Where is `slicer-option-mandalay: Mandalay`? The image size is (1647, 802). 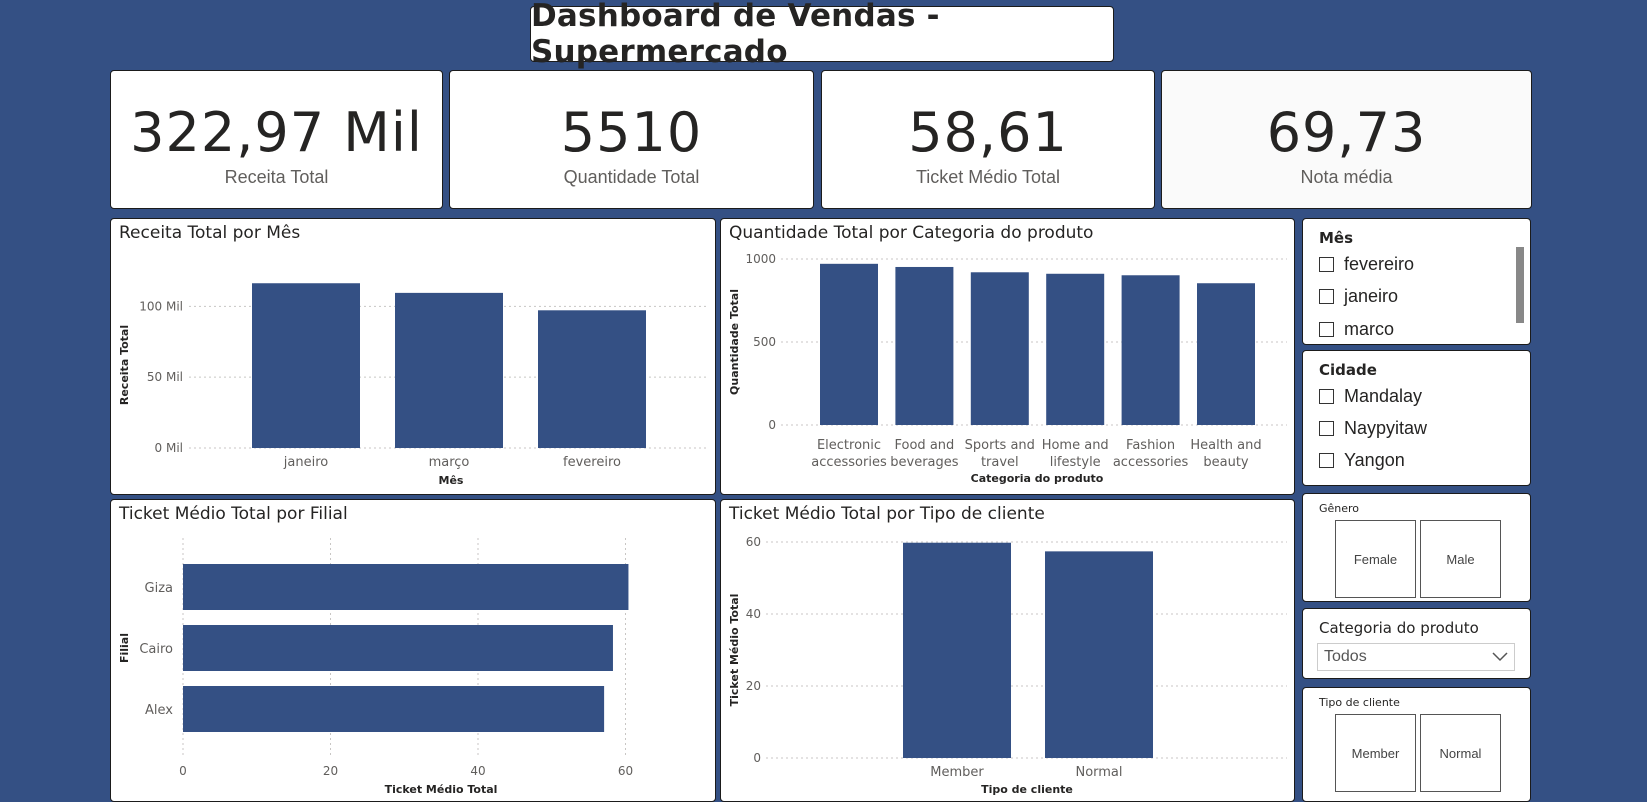 slicer-option-mandalay: Mandalay is located at coordinates (1370, 396).